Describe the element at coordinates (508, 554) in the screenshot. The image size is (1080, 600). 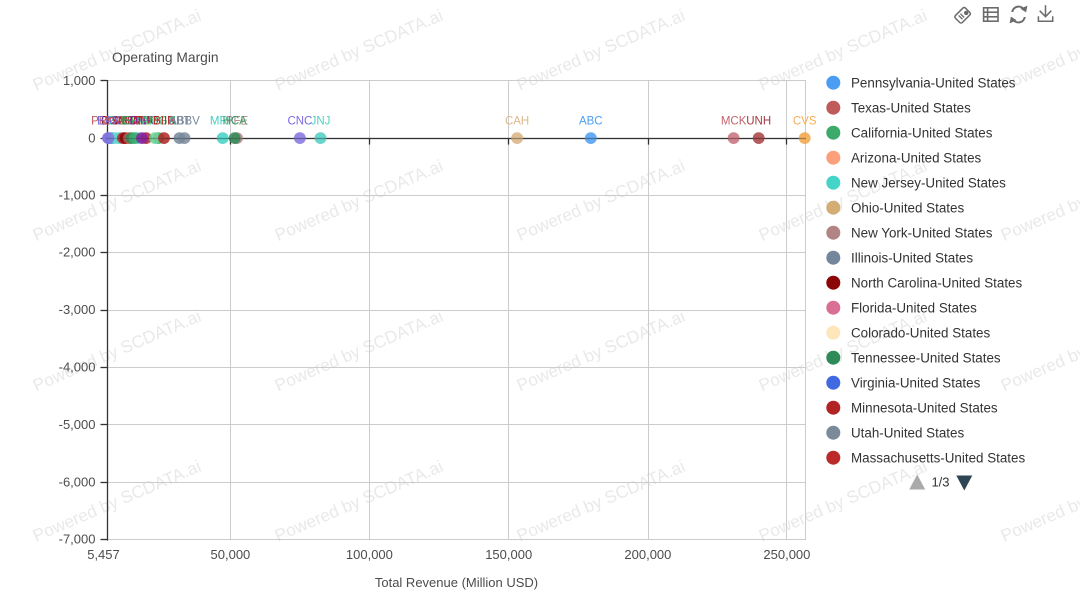
I see `svg-text: 150,000` at that location.